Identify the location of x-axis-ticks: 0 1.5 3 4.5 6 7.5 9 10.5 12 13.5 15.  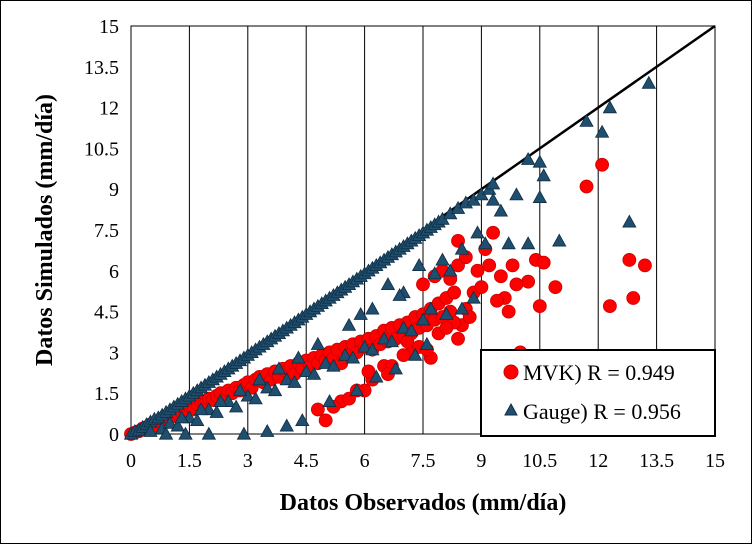
(425, 461).